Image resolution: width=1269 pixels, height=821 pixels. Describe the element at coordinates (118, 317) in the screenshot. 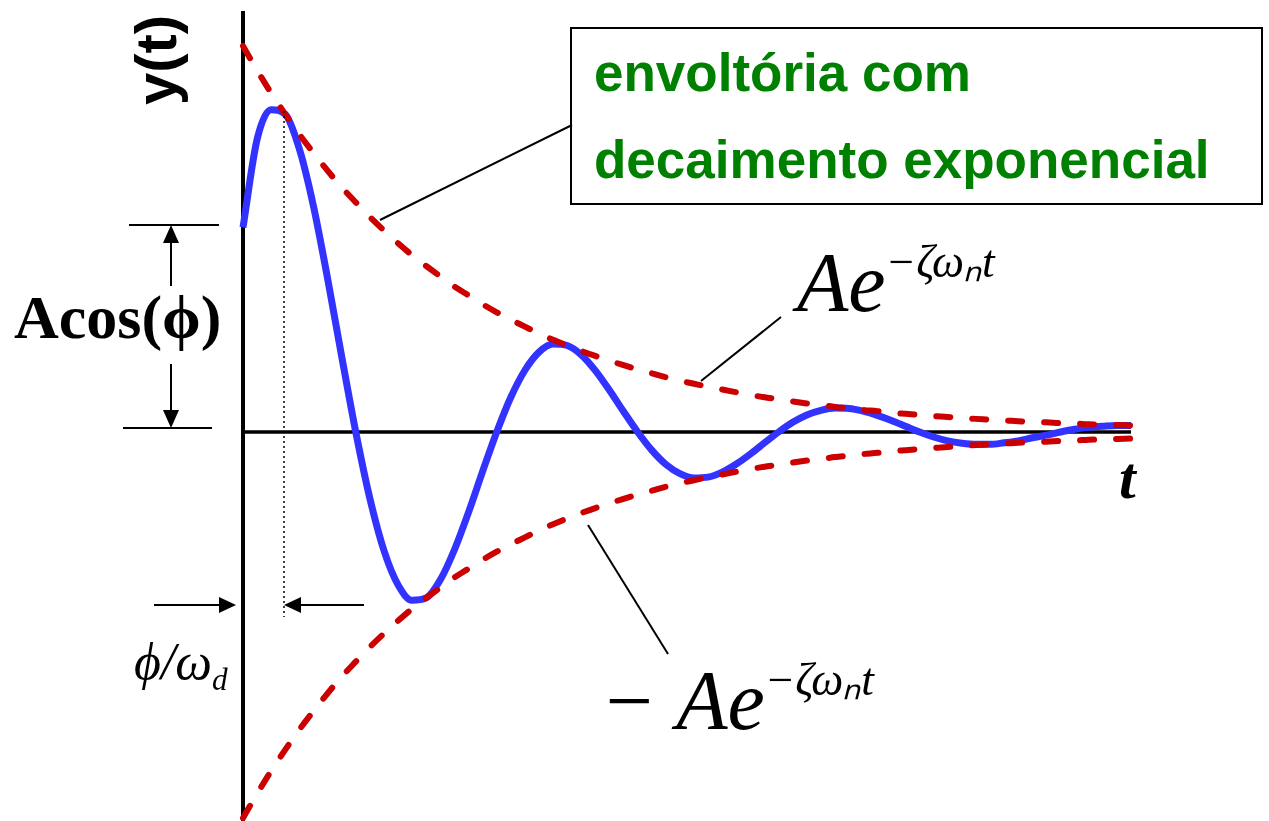

I see `text: Acos(ϕ)` at that location.